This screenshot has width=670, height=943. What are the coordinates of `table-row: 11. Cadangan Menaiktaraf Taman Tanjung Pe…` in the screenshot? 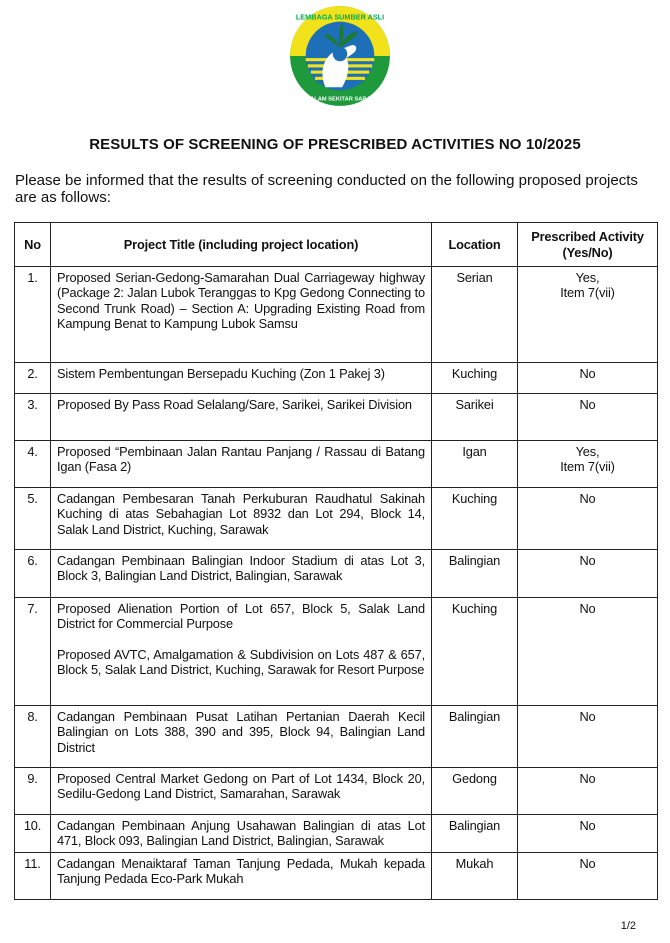 It's located at (336, 875).